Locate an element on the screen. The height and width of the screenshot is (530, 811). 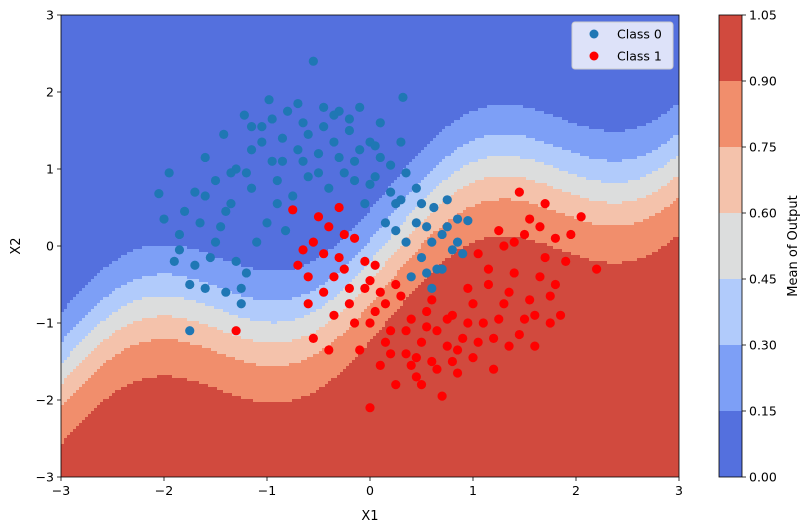
colorbar is located at coordinates (730, 246).